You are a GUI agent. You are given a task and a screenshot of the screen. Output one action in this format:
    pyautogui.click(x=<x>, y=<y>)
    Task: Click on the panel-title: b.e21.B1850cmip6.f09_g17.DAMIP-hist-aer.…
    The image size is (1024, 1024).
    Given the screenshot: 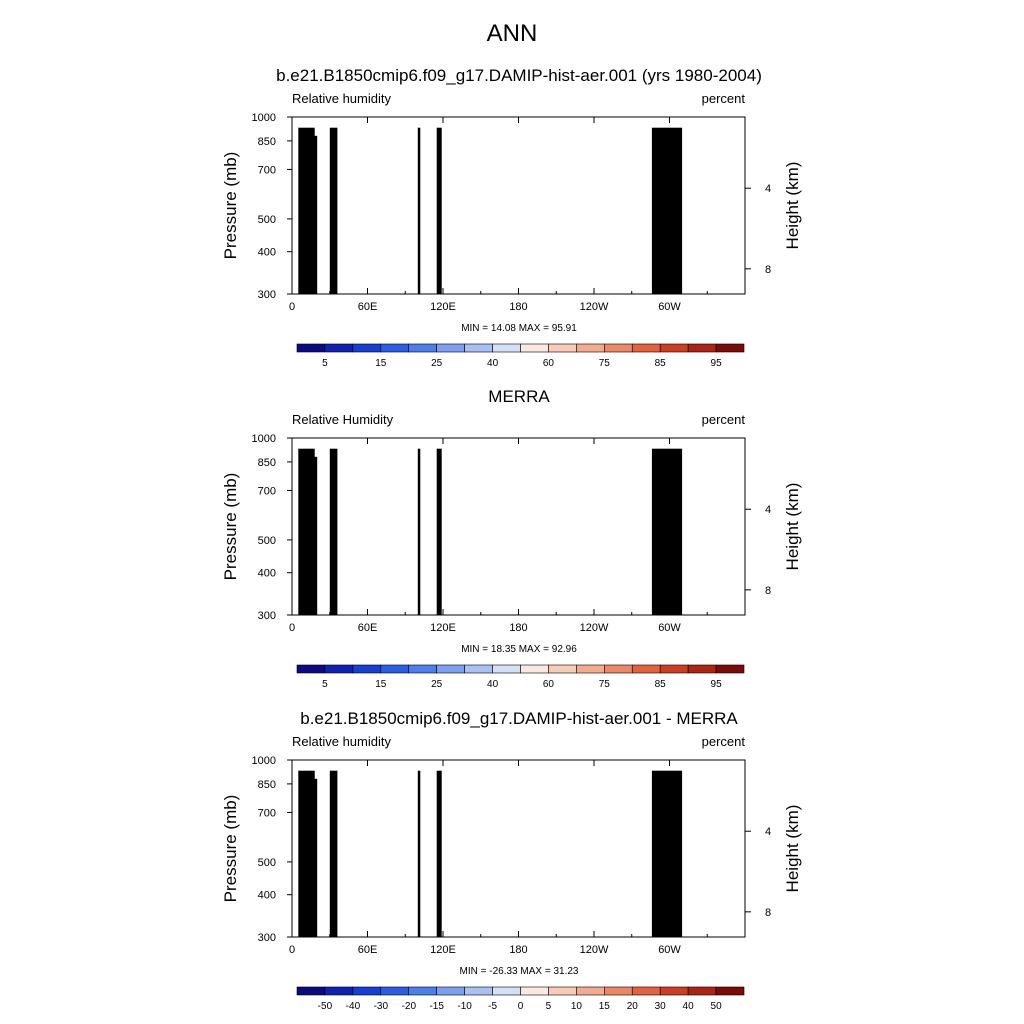 What is the action you would take?
    pyautogui.click(x=519, y=75)
    